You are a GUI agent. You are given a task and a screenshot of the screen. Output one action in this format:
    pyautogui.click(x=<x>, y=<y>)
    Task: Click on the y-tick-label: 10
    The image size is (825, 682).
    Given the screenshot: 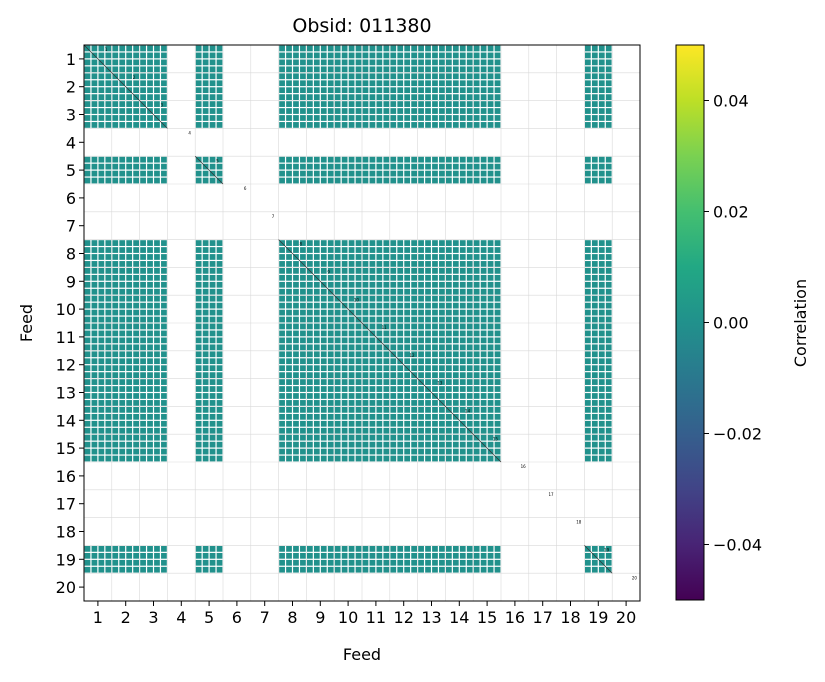 What is the action you would take?
    pyautogui.click(x=66, y=309)
    